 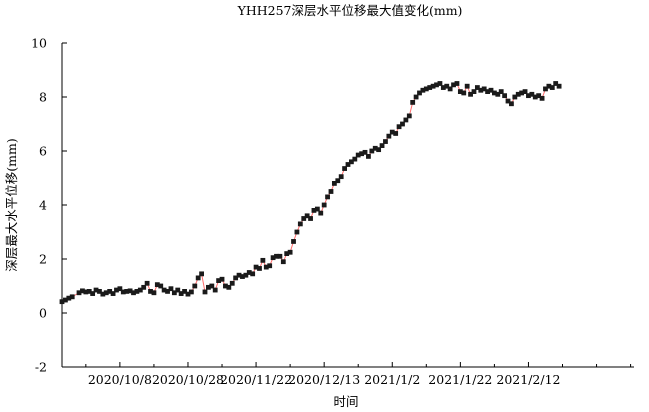 What do you see at coordinates (120, 379) in the screenshot?
I see `x-tick-label: 2020/10/8` at bounding box center [120, 379].